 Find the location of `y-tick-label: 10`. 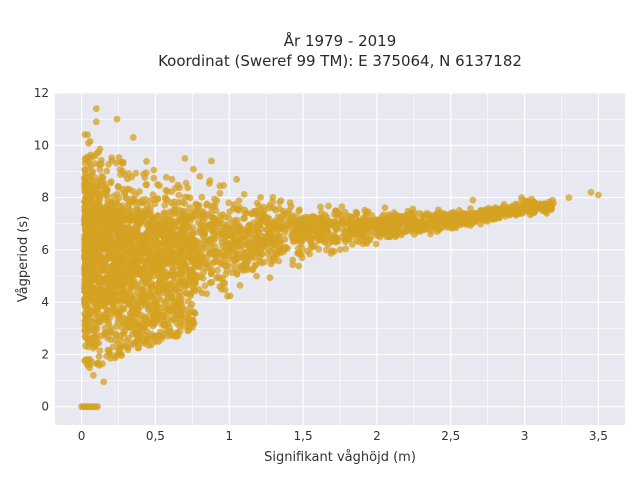

y-tick-label: 10 is located at coordinates (41, 145).